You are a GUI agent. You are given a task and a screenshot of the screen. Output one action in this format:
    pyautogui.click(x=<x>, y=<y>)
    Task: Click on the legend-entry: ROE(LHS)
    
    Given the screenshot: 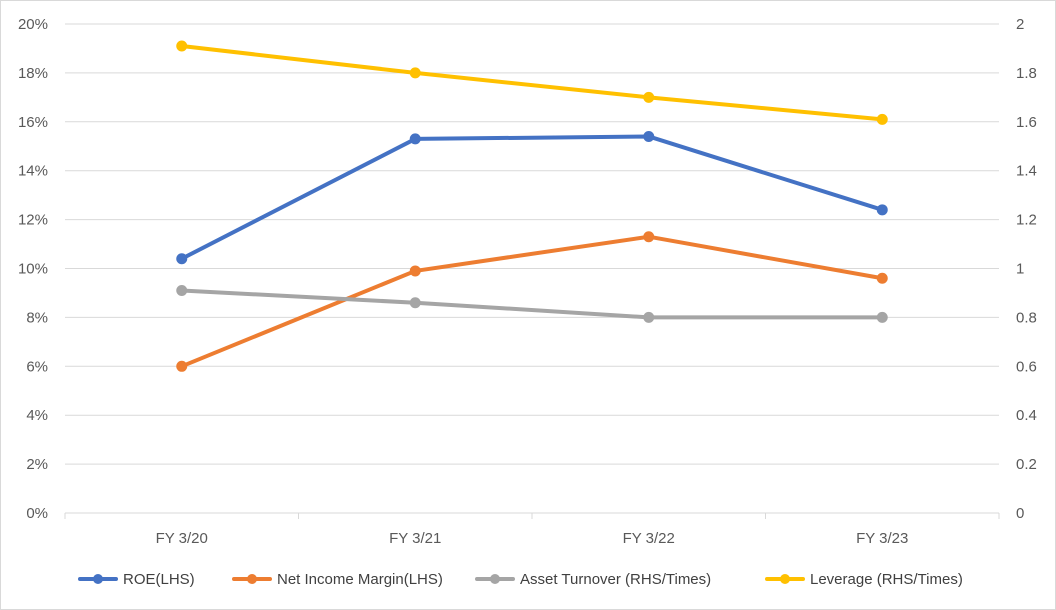 What is the action you would take?
    pyautogui.click(x=136, y=579)
    